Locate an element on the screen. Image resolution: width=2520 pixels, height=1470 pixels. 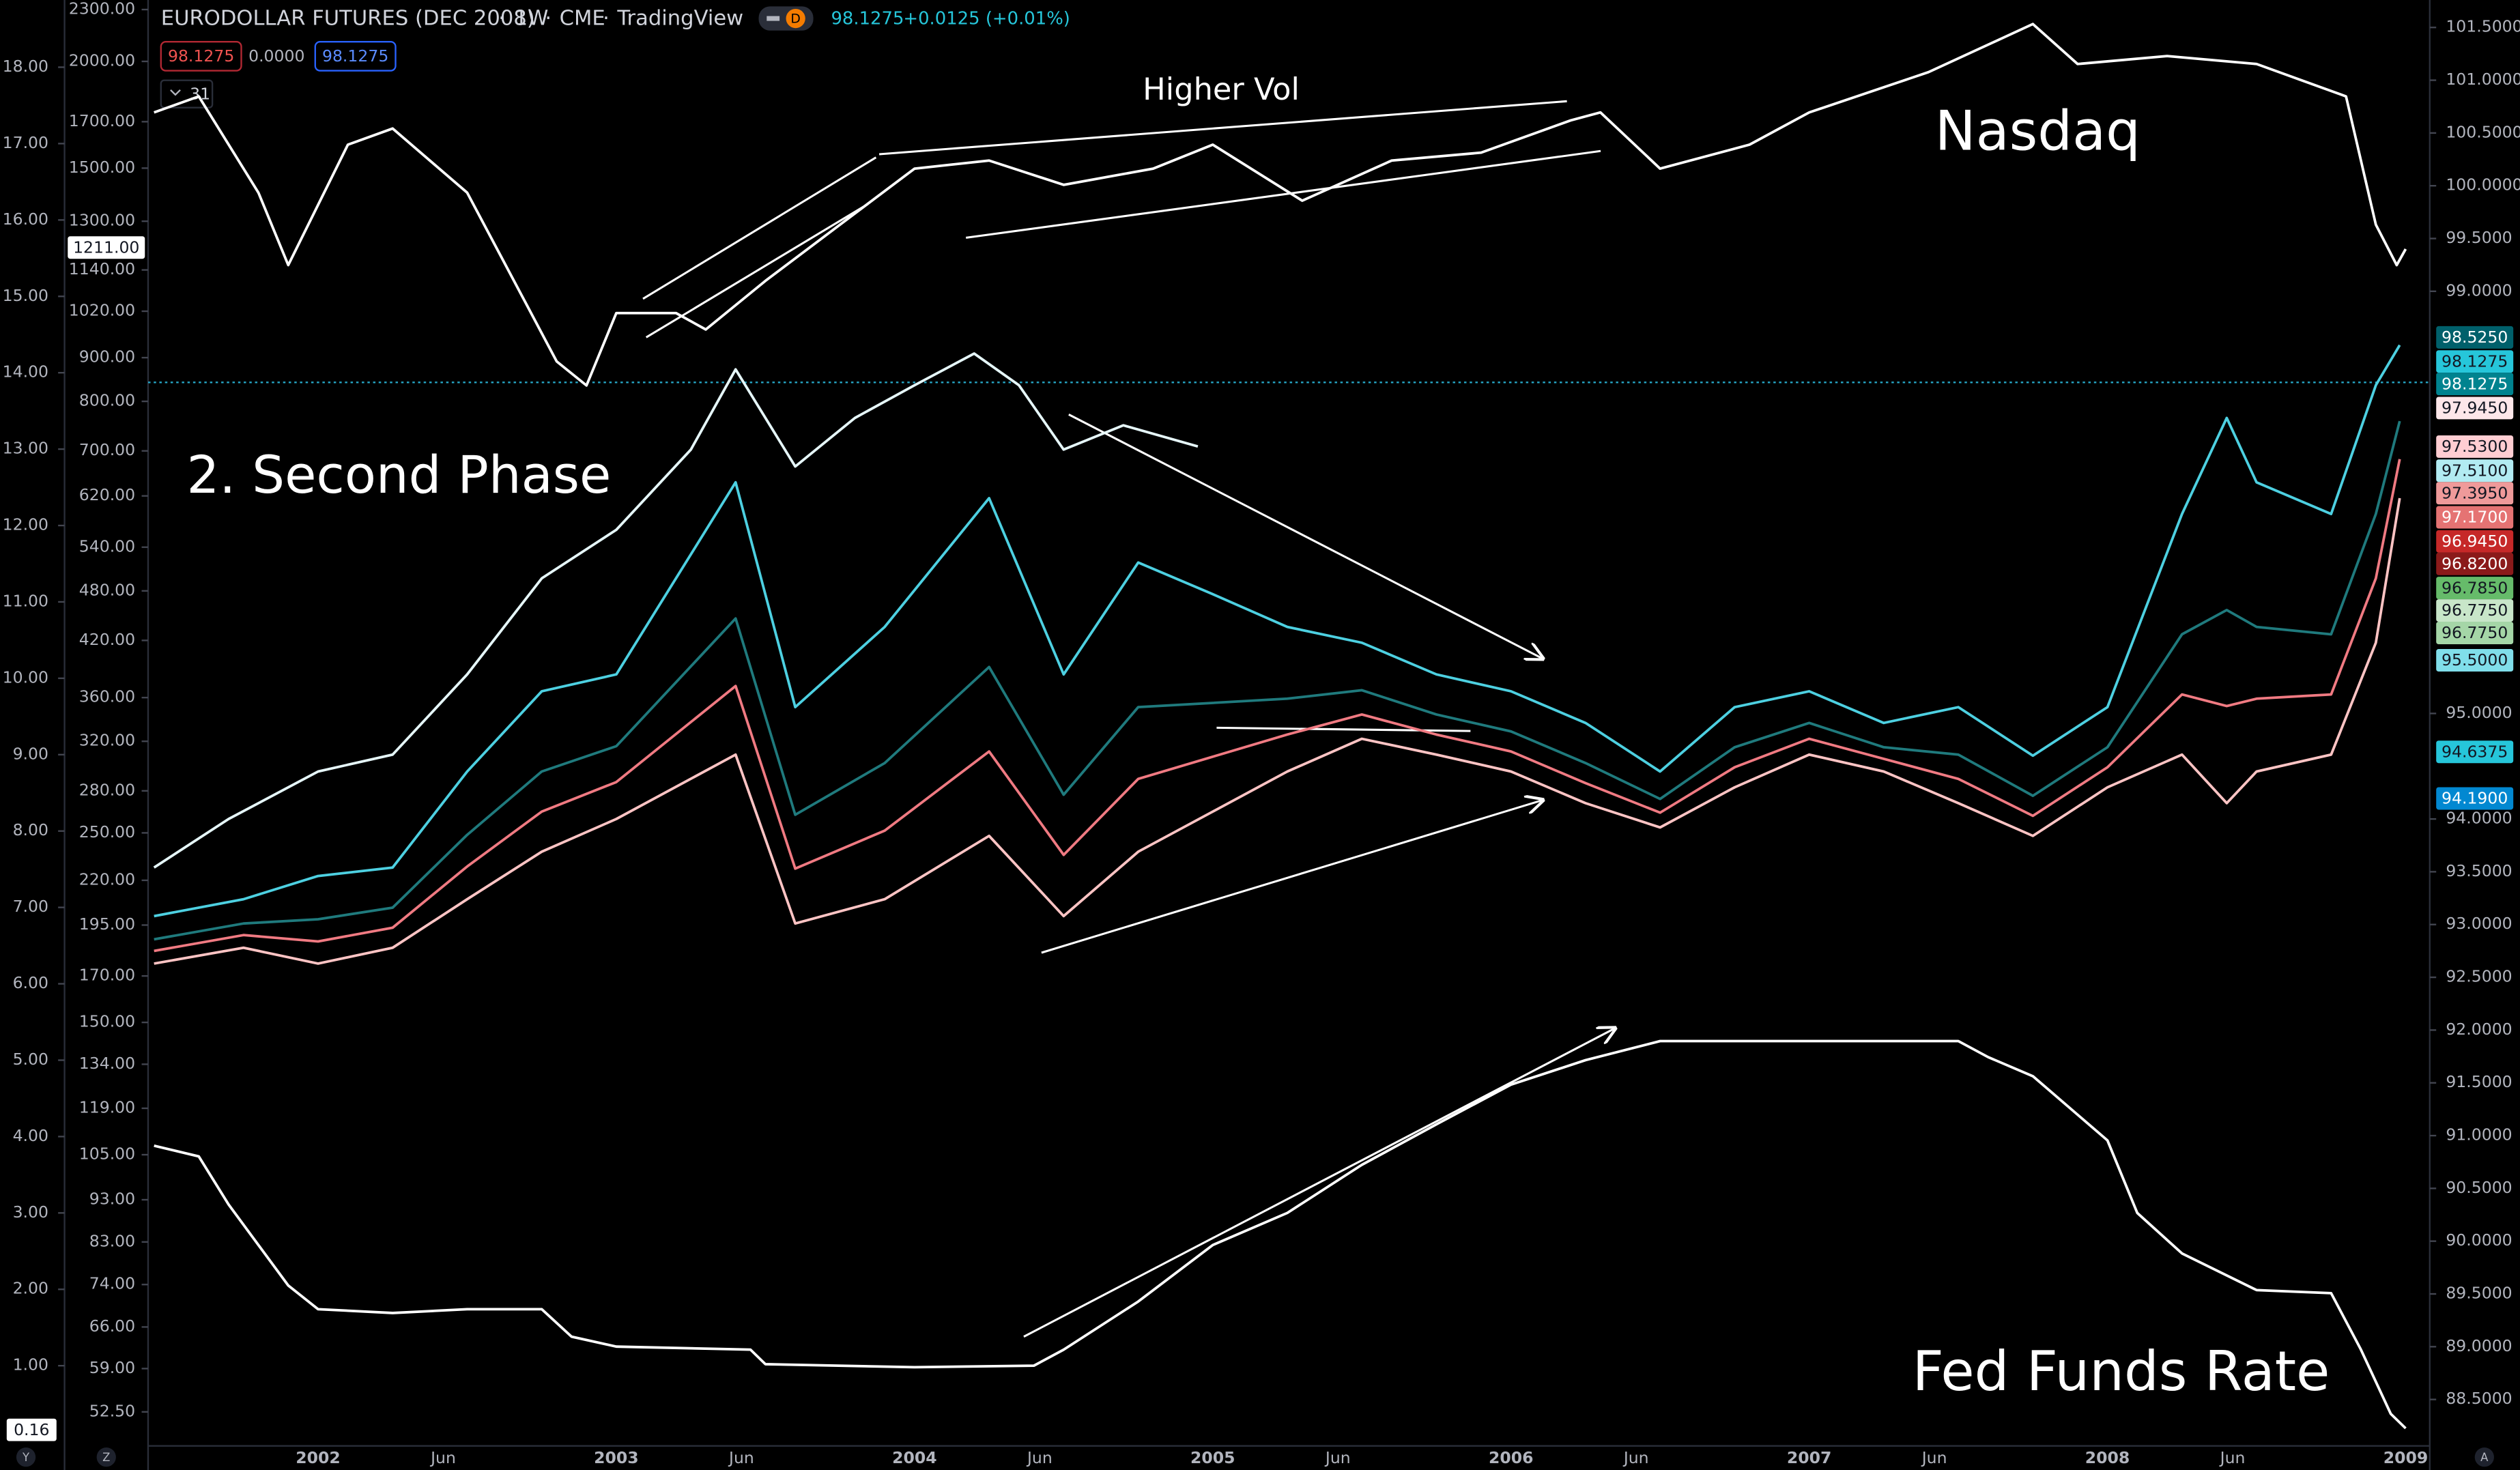
y-tick-label: 18.00 is located at coordinates (25, 66).